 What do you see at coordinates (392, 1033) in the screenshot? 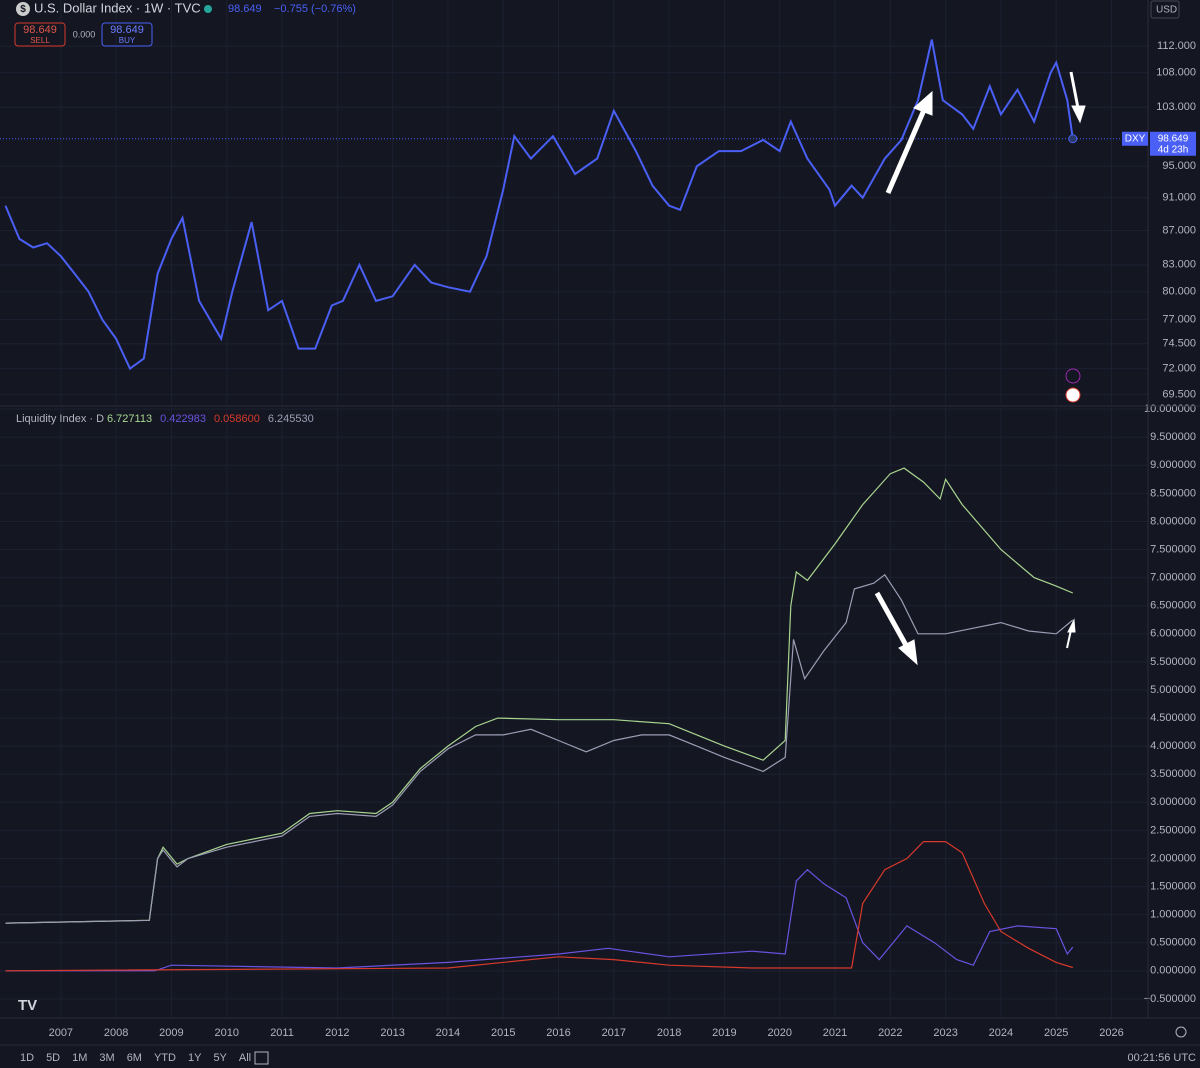
I see `x-tick-label: 2013` at bounding box center [392, 1033].